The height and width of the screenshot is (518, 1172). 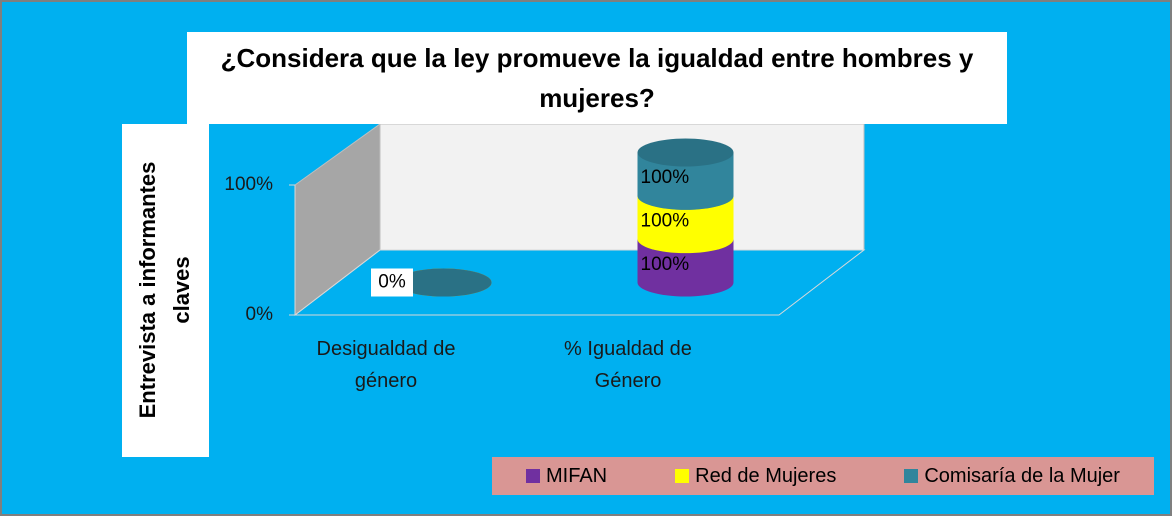 I want to click on y-tick-label: 100%, so click(x=248, y=184).